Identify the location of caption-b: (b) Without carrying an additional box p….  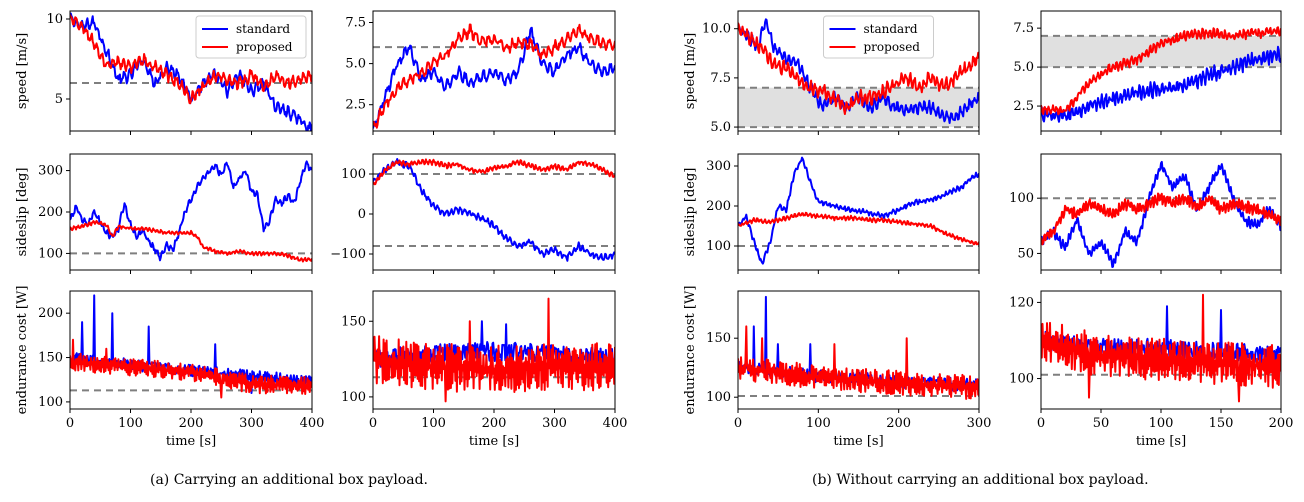
(980, 480).